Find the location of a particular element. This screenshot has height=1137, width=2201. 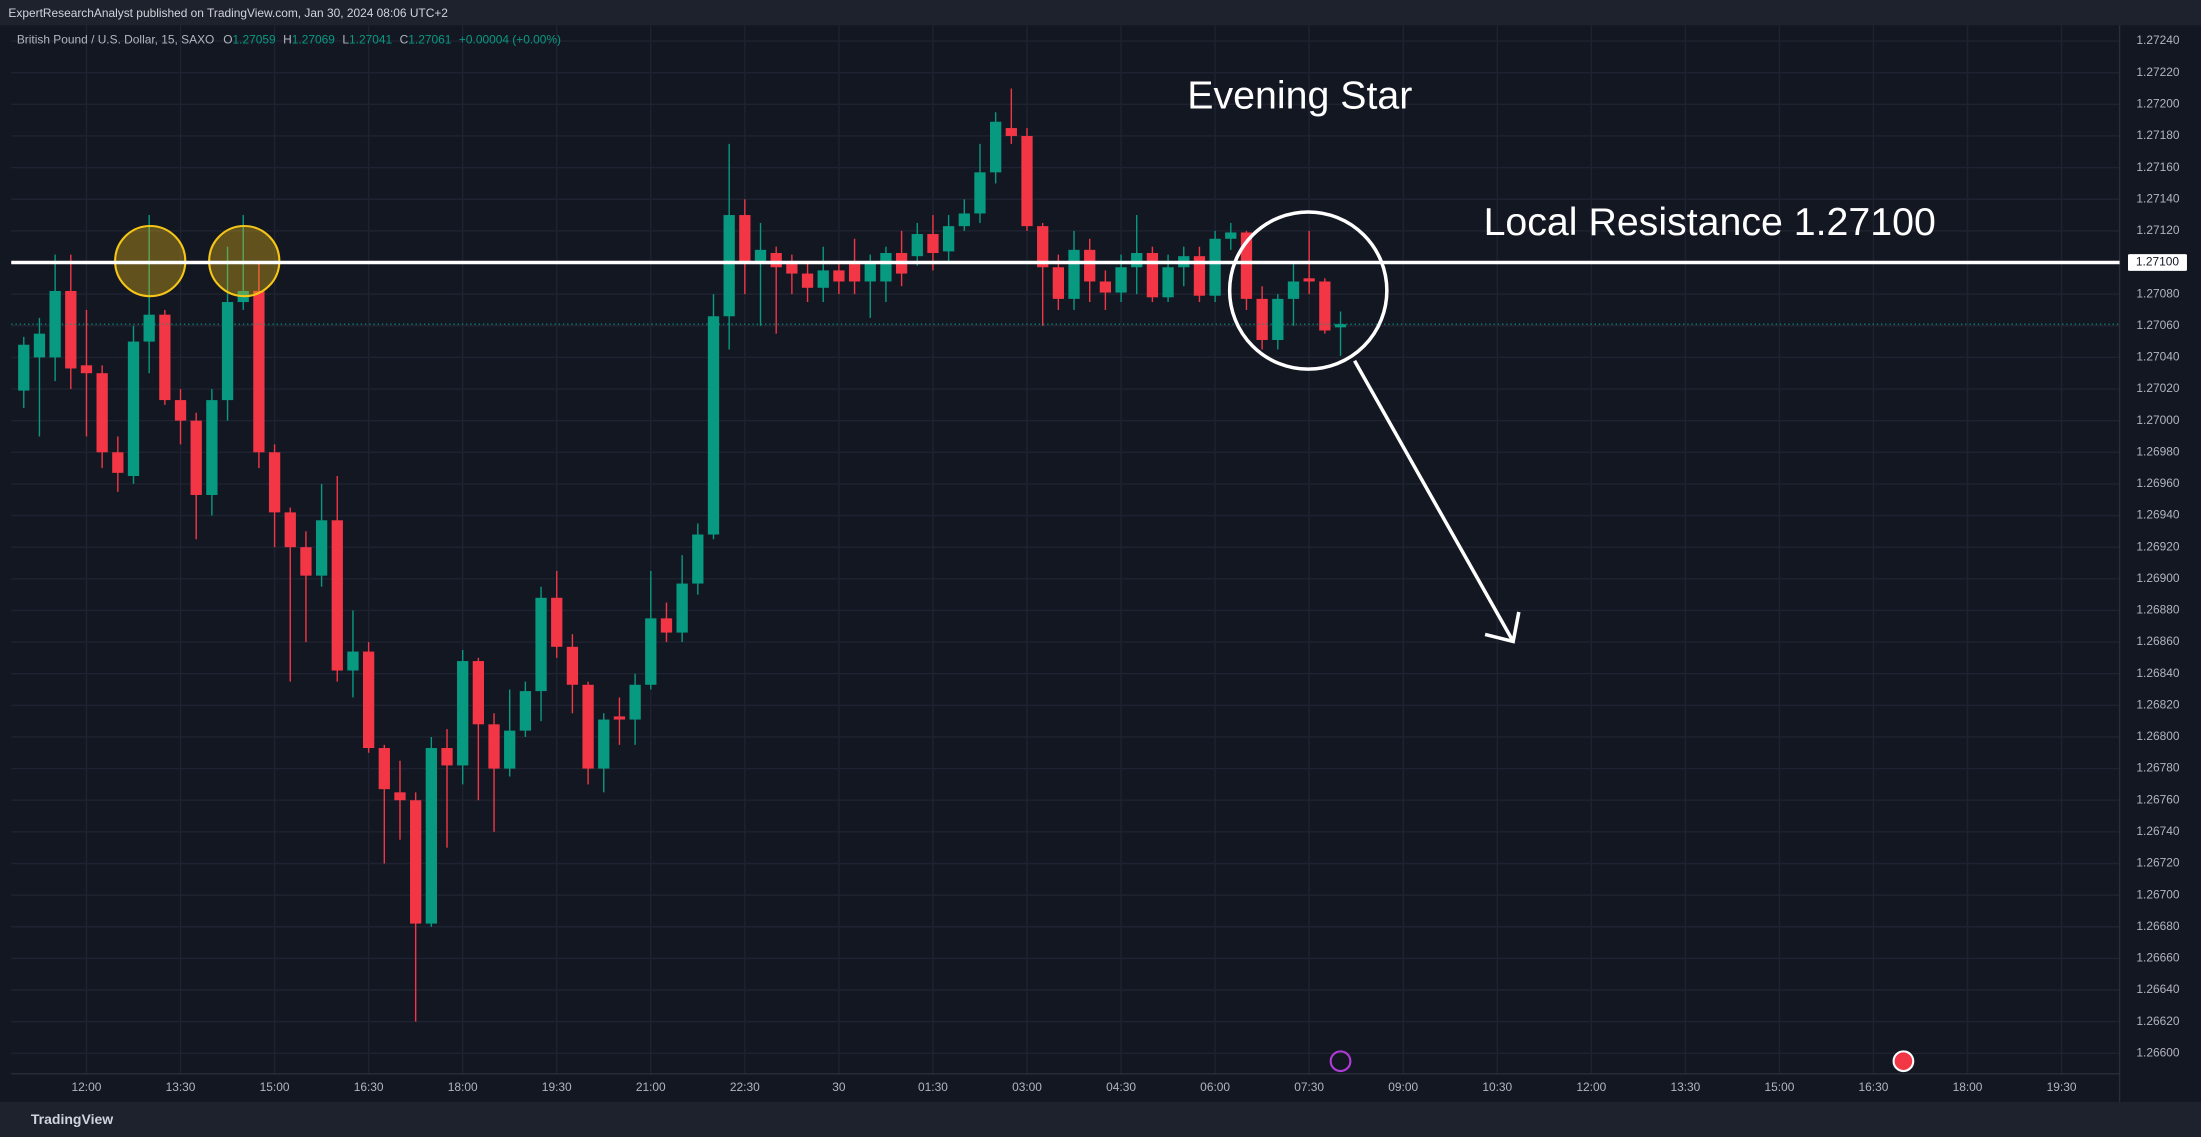

y-tick-label: 1.27020 is located at coordinates (2157, 388).